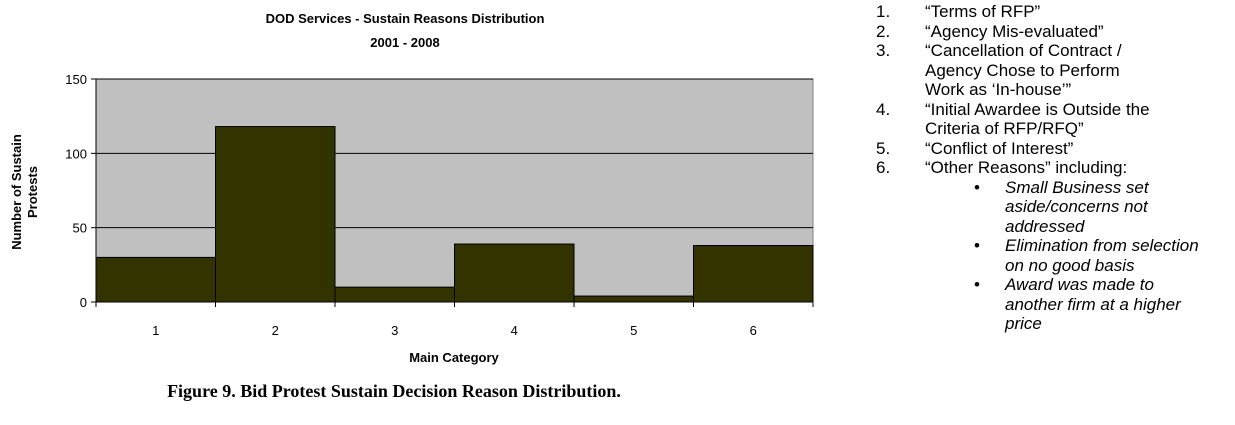 This screenshot has height=425, width=1235. What do you see at coordinates (76, 153) in the screenshot?
I see `y-tick-label: 100` at bounding box center [76, 153].